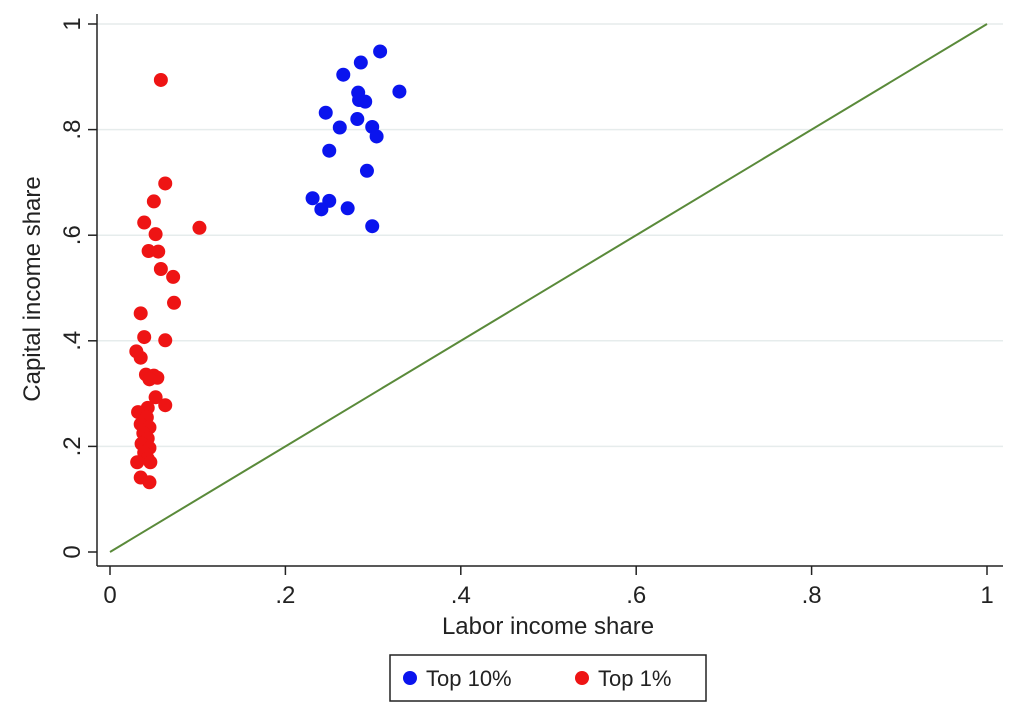 This screenshot has height=704, width=1010. What do you see at coordinates (469, 678) in the screenshot?
I see `legend-label-top10: Top 10%` at bounding box center [469, 678].